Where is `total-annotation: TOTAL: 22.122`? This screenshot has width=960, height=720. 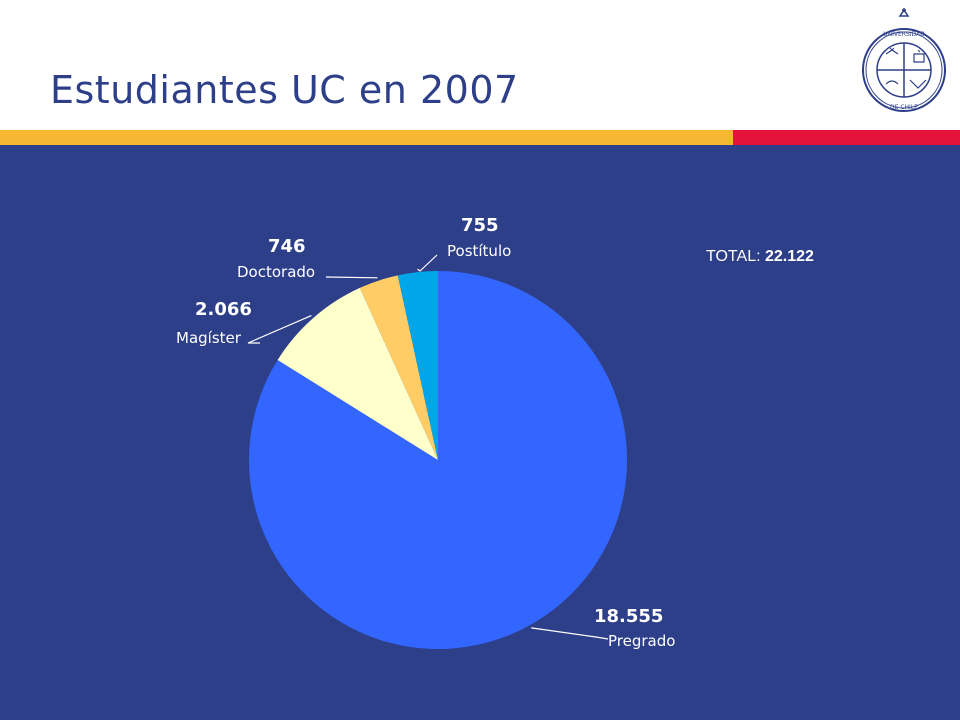 total-annotation: TOTAL: 22.122 is located at coordinates (760, 256).